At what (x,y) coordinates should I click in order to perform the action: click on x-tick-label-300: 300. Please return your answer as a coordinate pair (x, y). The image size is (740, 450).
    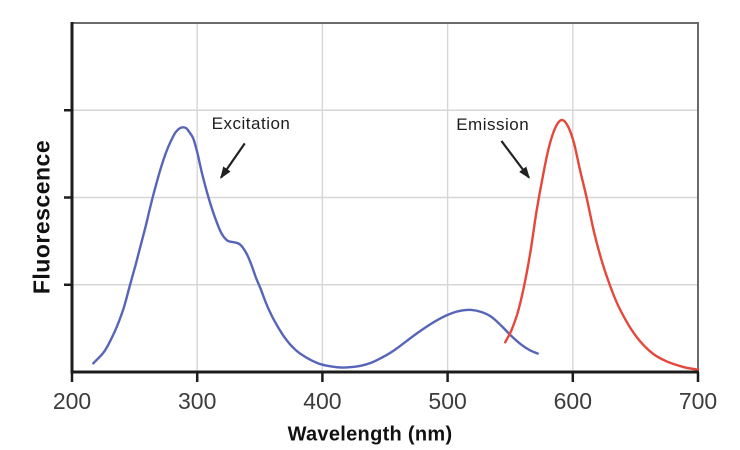
    Looking at the image, I should click on (197, 401).